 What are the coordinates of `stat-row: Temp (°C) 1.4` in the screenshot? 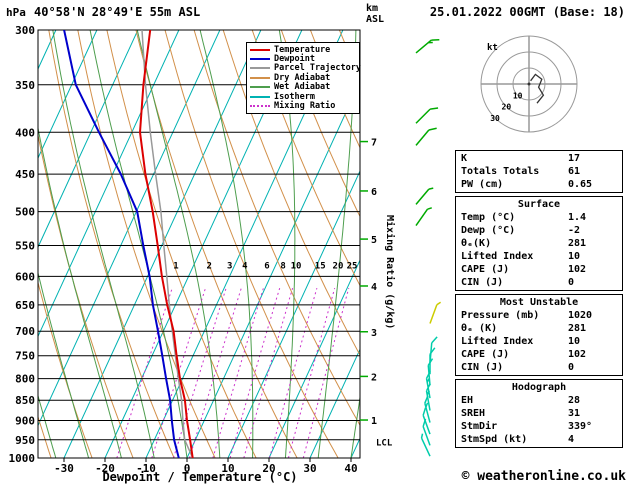 It's located at (539, 217).